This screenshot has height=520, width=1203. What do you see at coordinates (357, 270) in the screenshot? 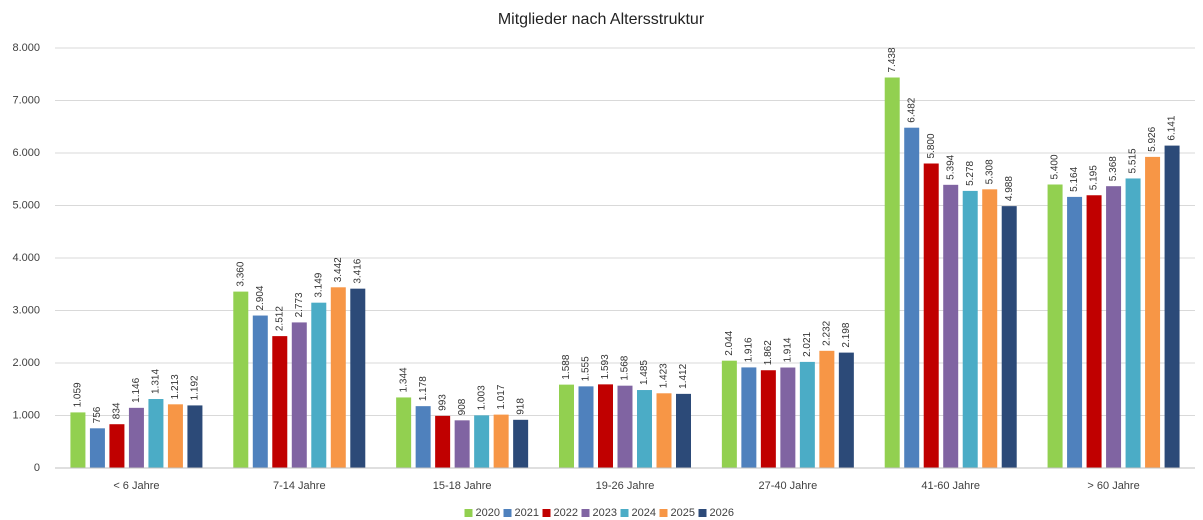
I see `value-label: 3.416` at bounding box center [357, 270].